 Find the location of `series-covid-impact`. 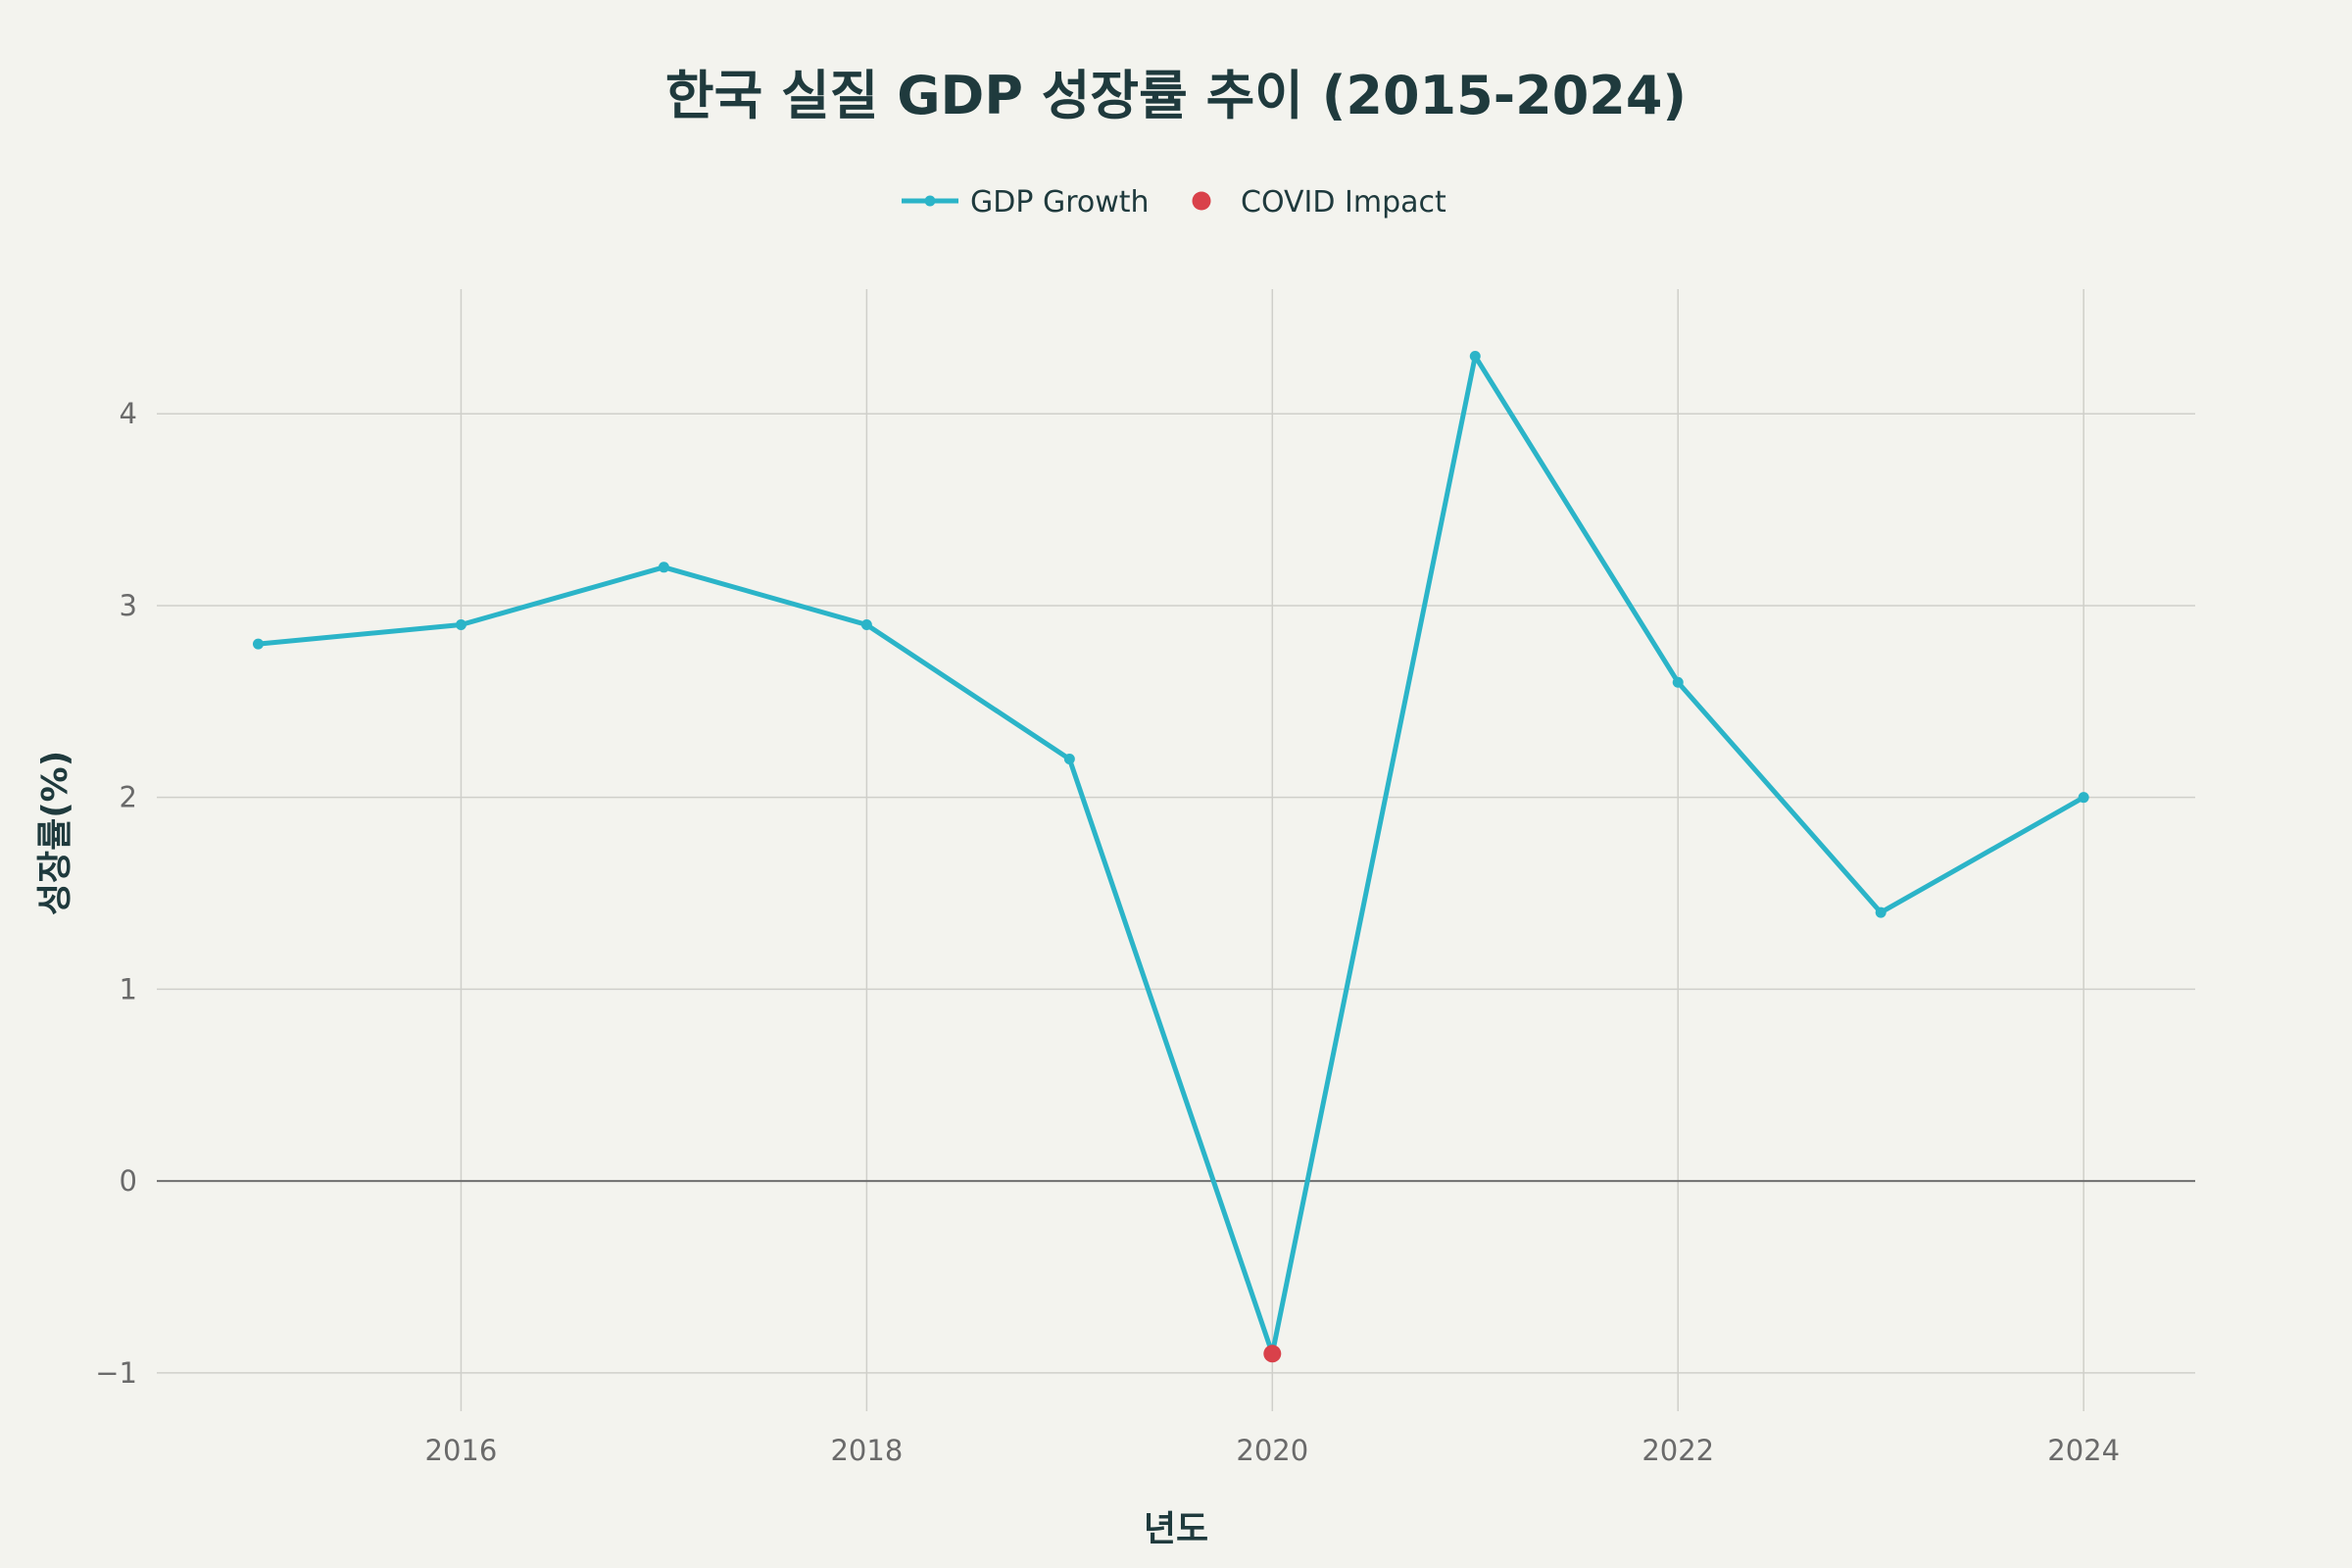

series-covid-impact is located at coordinates (1272, 1354).